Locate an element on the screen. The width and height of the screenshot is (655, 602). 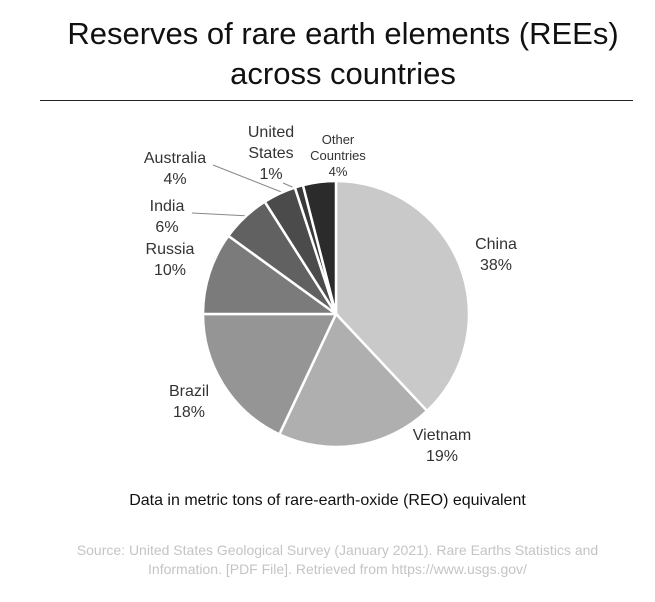
category-label: Russia is located at coordinates (170, 249).